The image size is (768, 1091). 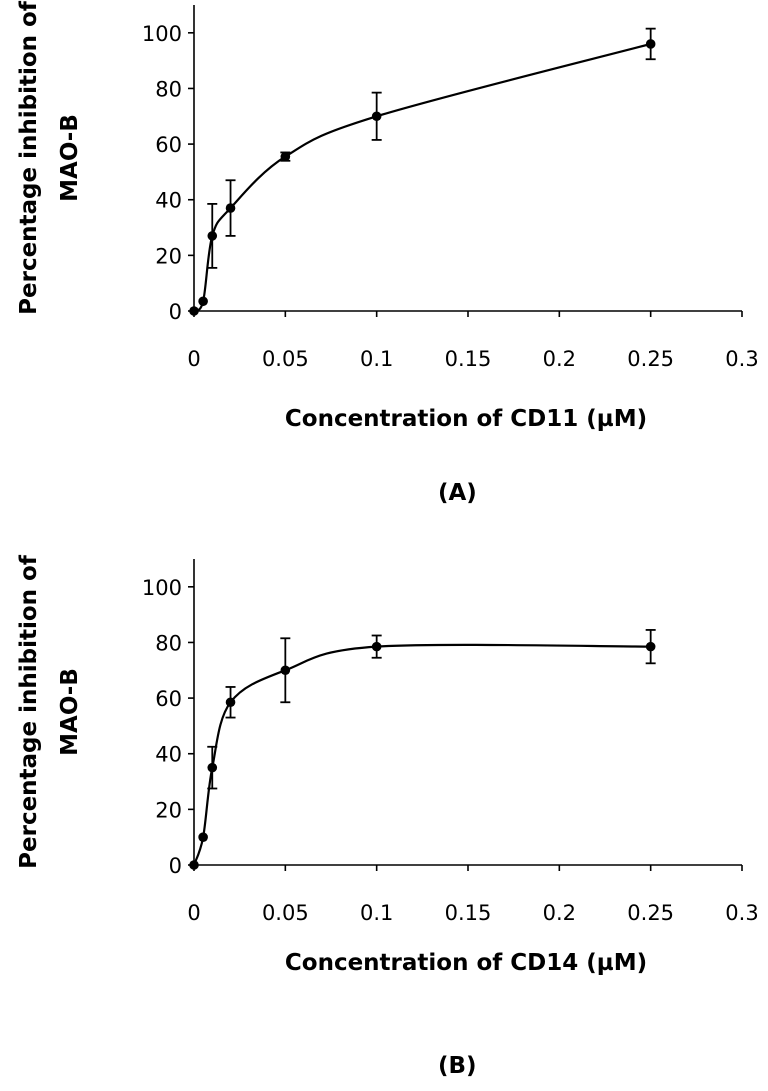 I want to click on x-axis-title: Concentration of CD14 (µM), so click(x=466, y=963).